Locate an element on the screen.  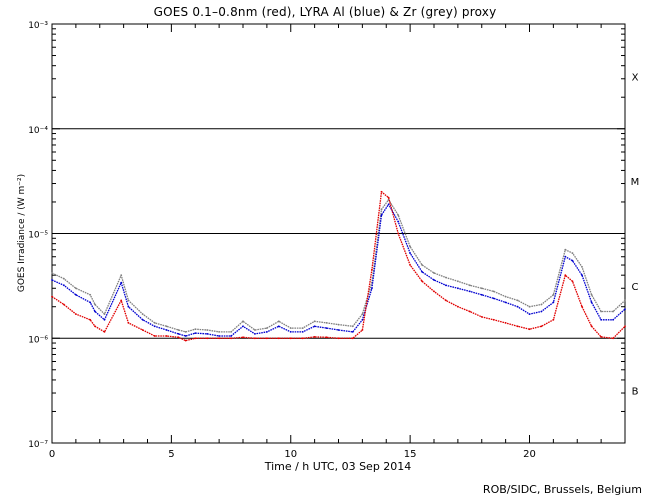
y-tick-label: 10⁻⁴ is located at coordinates (38, 131).